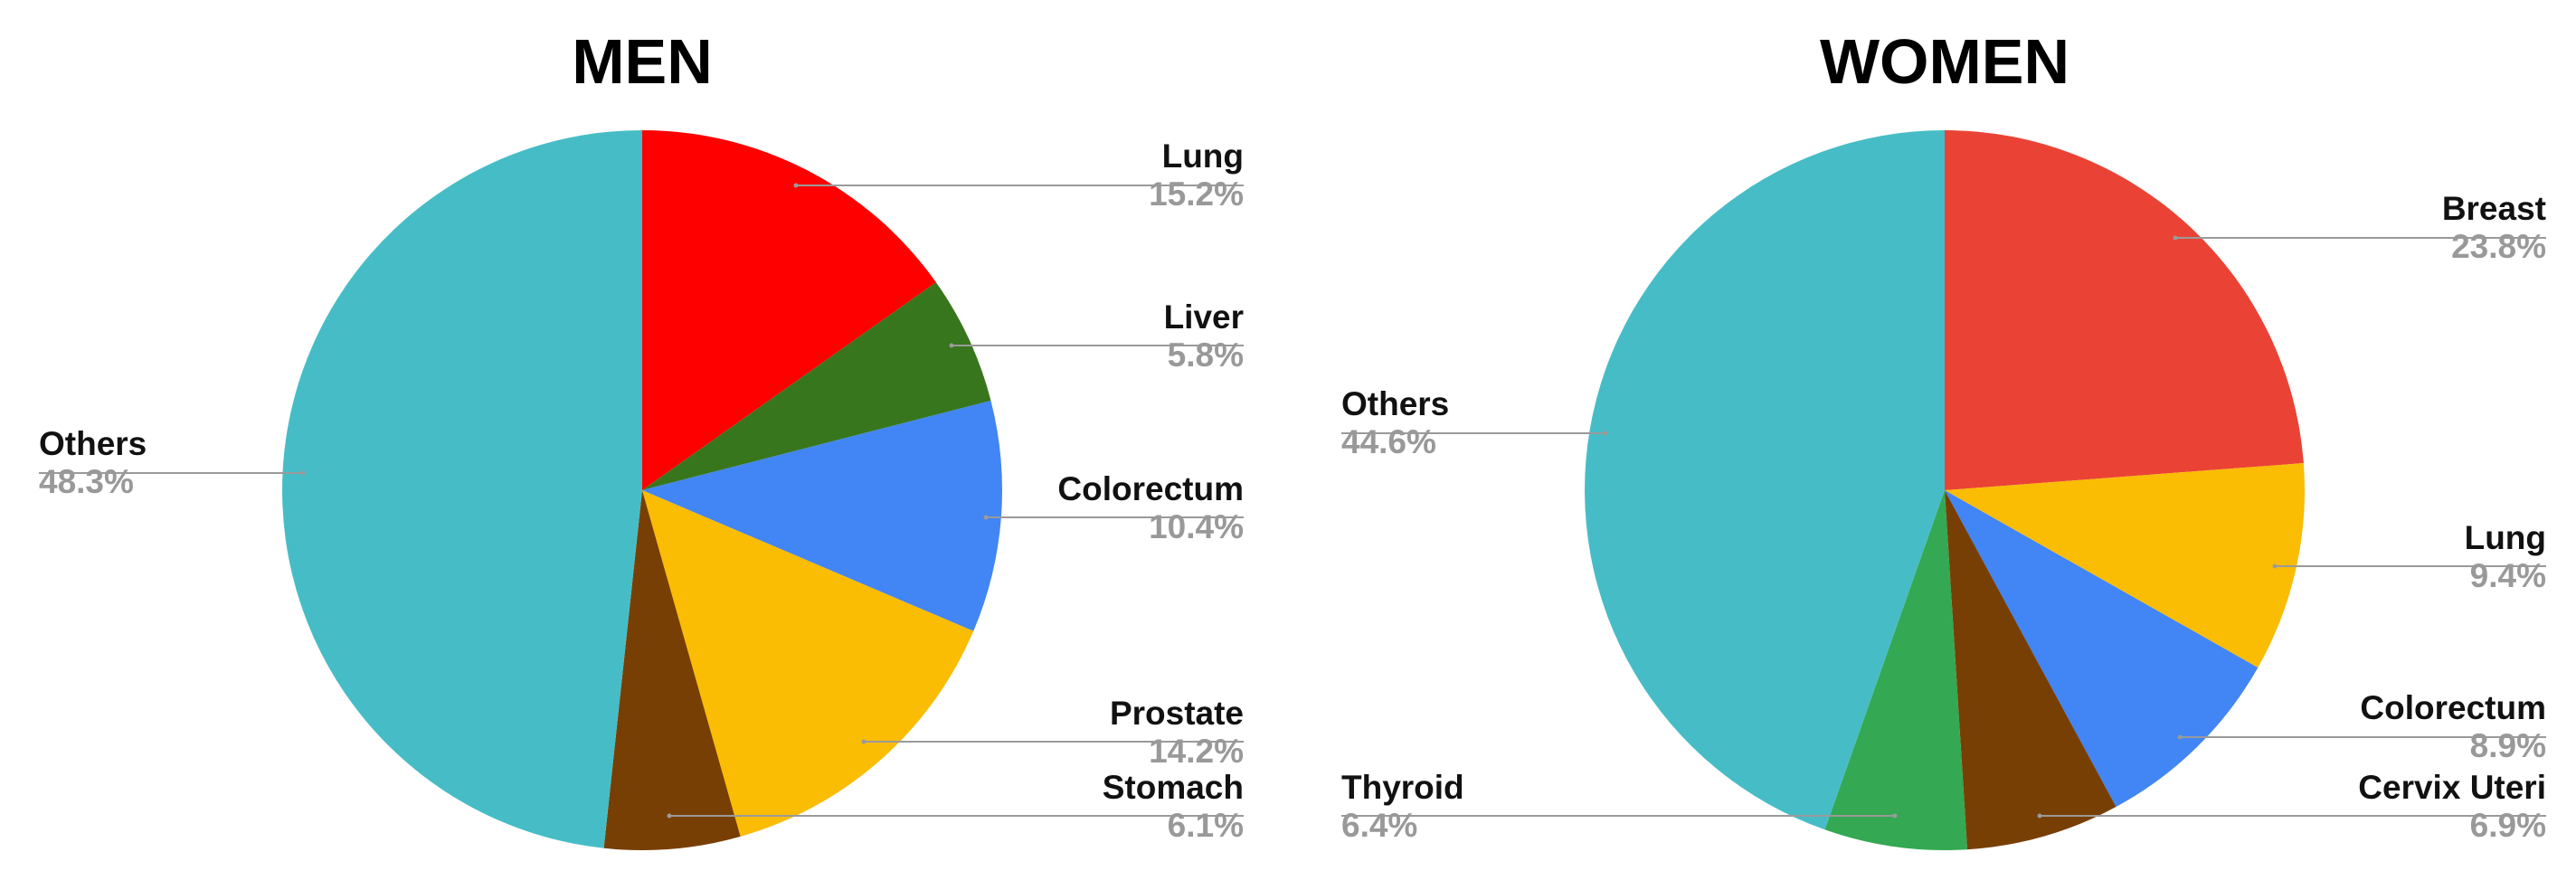 The image size is (2576, 890). What do you see at coordinates (816, 386) in the screenshot?
I see `men-slice-liver` at bounding box center [816, 386].